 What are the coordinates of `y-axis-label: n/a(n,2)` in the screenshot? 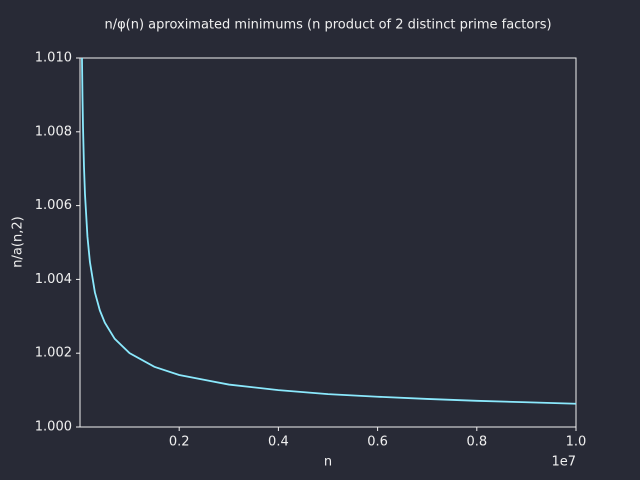 It's located at (18, 241).